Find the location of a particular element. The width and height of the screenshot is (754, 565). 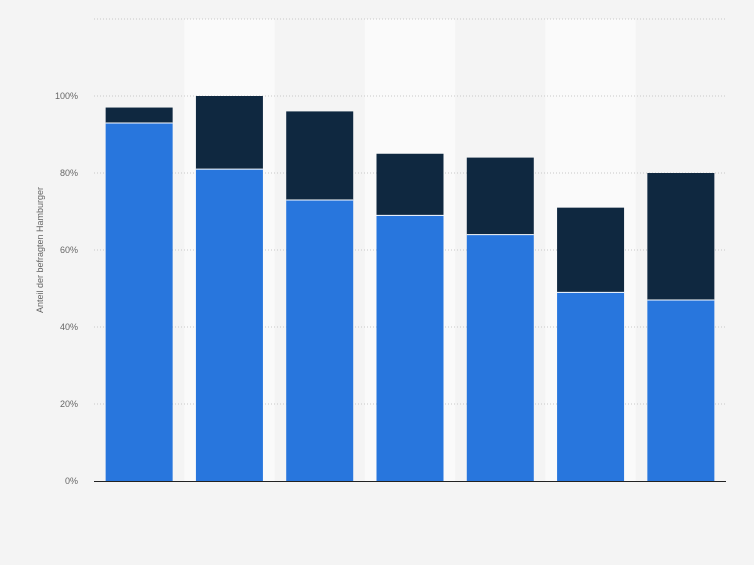

y-tick-labels: 0% 20% 40% 60% 80% 100% is located at coordinates (66, 288).